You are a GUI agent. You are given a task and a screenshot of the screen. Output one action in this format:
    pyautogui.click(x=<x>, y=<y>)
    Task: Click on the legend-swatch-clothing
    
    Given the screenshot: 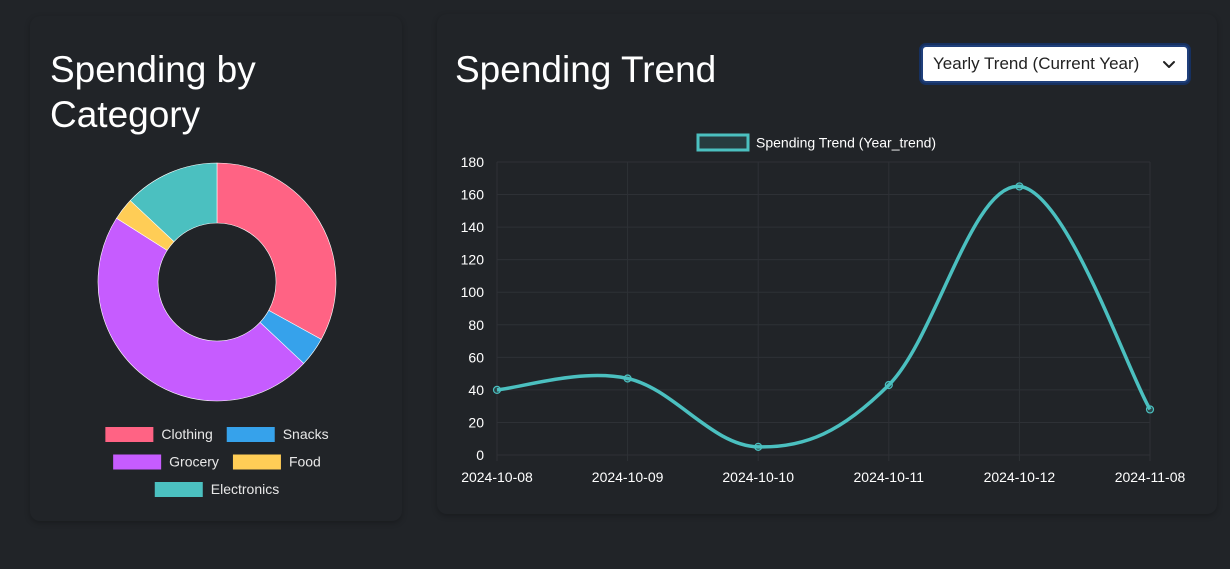 What is the action you would take?
    pyautogui.click(x=129, y=434)
    